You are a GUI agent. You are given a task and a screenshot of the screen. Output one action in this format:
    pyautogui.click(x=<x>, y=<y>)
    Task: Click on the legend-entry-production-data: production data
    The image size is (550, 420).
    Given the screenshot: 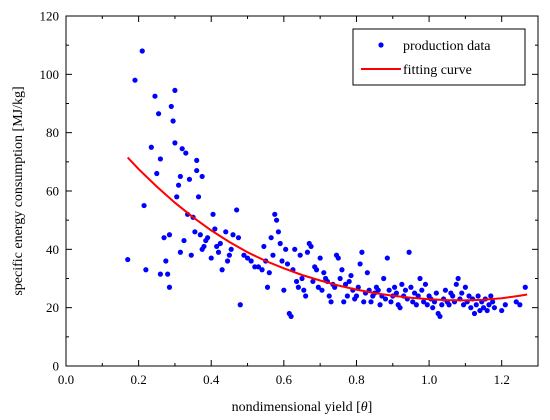 What is the action you would take?
    pyautogui.click(x=447, y=46)
    